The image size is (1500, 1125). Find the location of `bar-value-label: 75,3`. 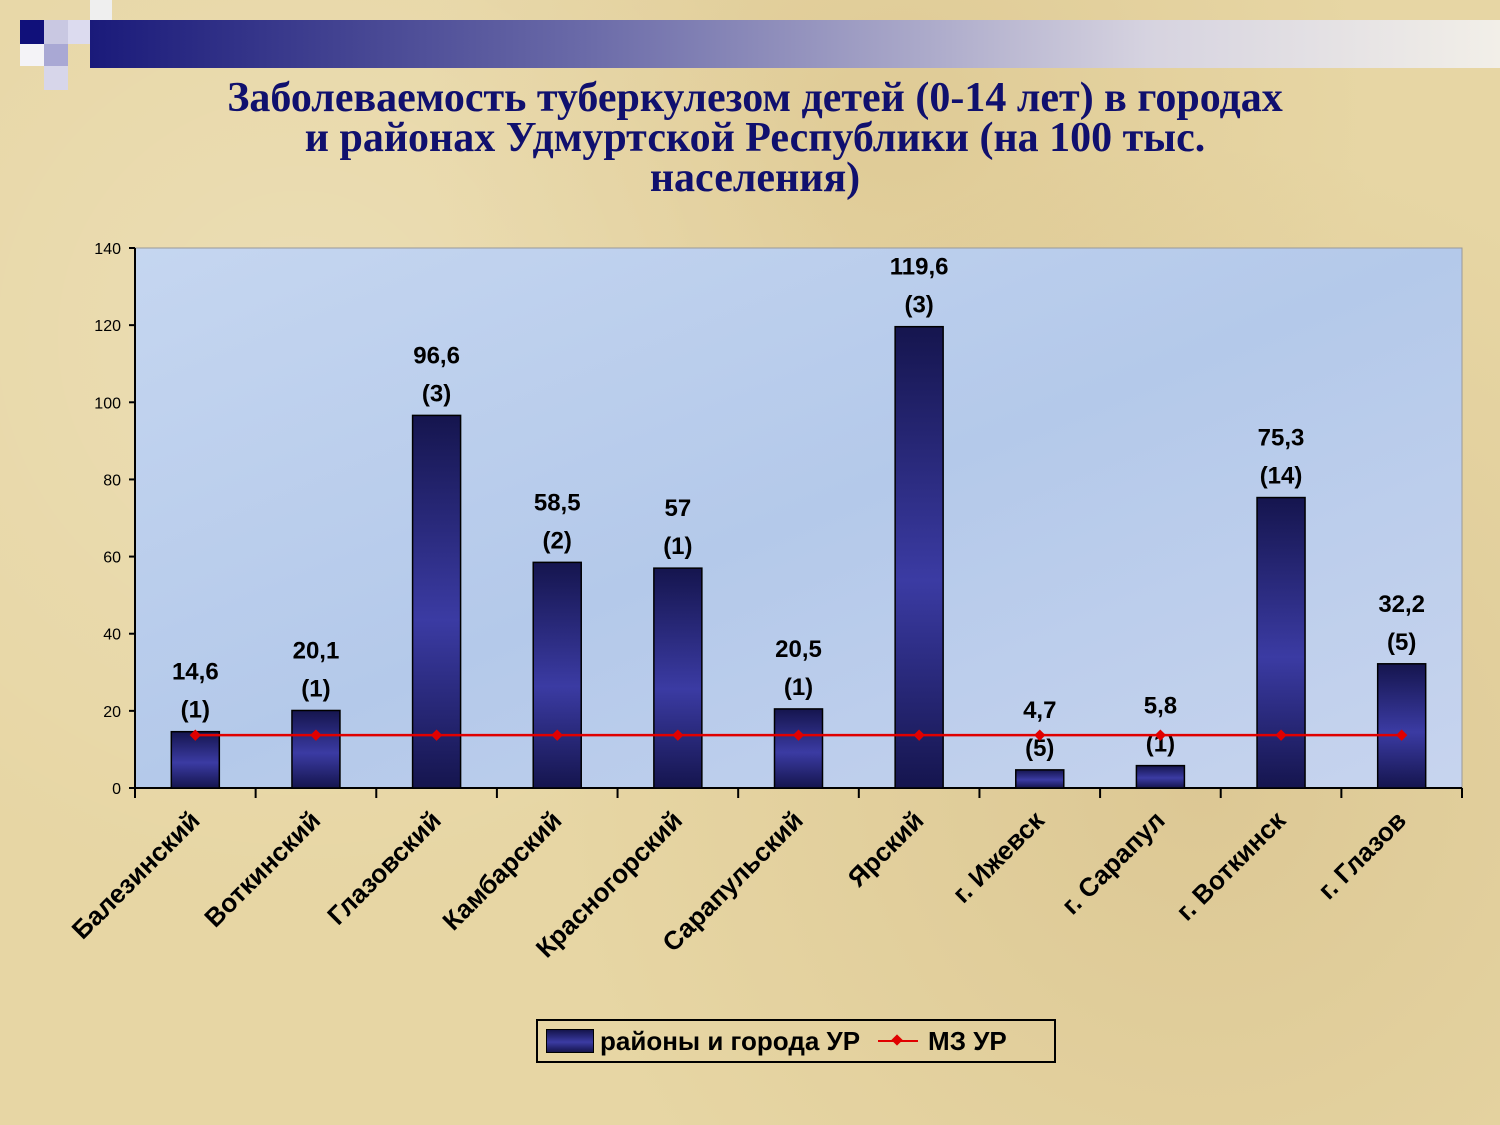

bar-value-label: 75,3 is located at coordinates (1281, 438).